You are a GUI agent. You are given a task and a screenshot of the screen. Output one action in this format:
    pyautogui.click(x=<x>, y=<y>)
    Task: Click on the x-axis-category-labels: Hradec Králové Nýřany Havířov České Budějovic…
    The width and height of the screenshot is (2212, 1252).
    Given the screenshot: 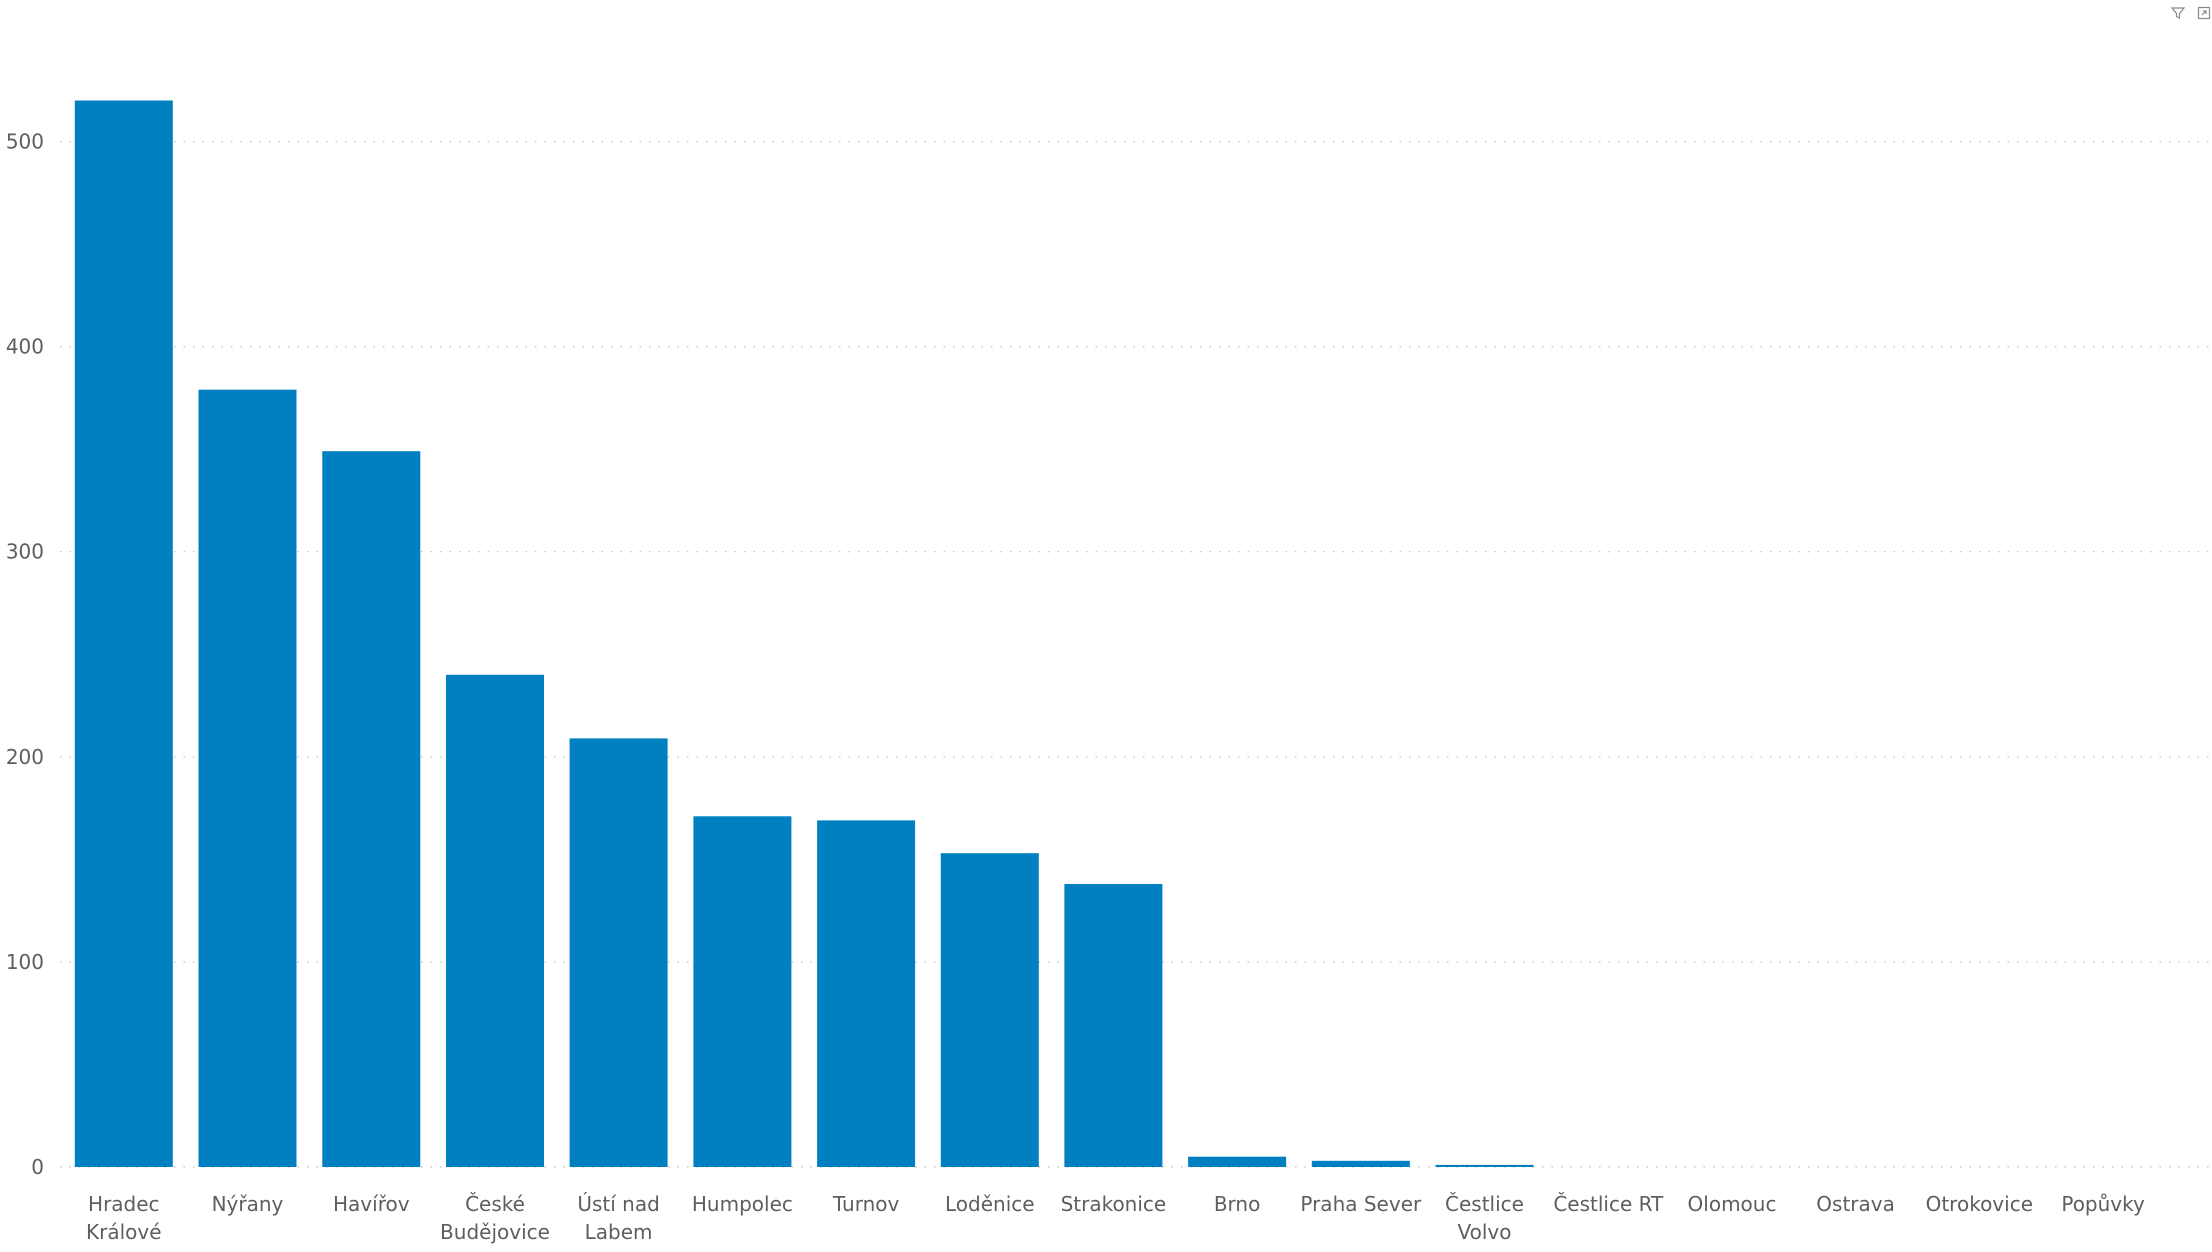 What is the action you would take?
    pyautogui.click(x=1115, y=1218)
    